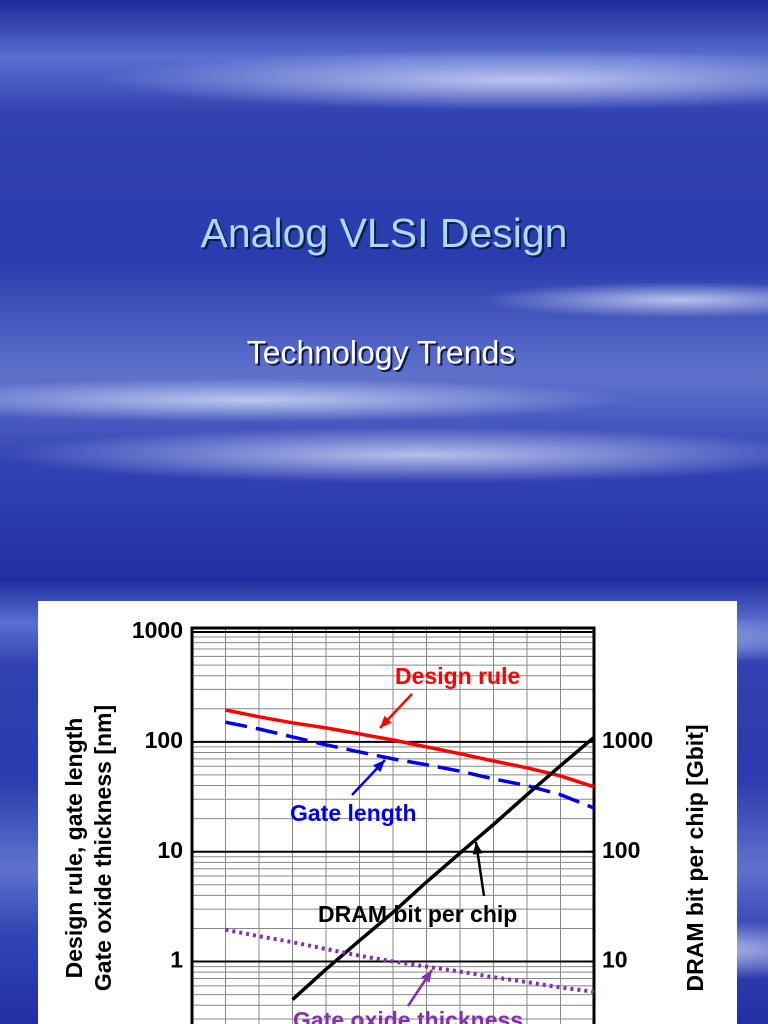 This screenshot has width=768, height=1024. Describe the element at coordinates (408, 1015) in the screenshot. I see `series-label: Gate oxide thickness` at that location.